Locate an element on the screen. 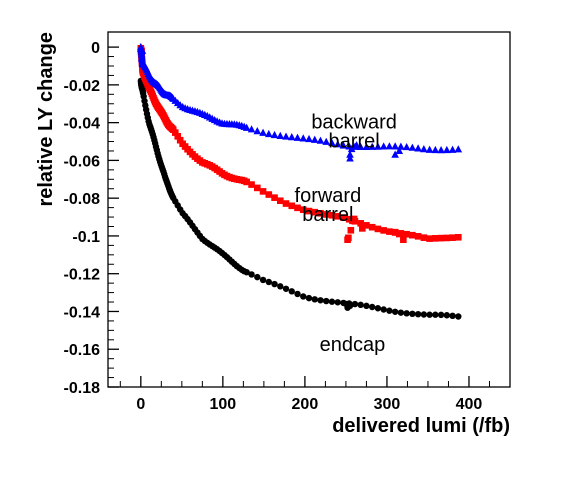 Image resolution: width=567 pixels, height=490 pixels. y-tick-label: -0.1 is located at coordinates (86, 237).